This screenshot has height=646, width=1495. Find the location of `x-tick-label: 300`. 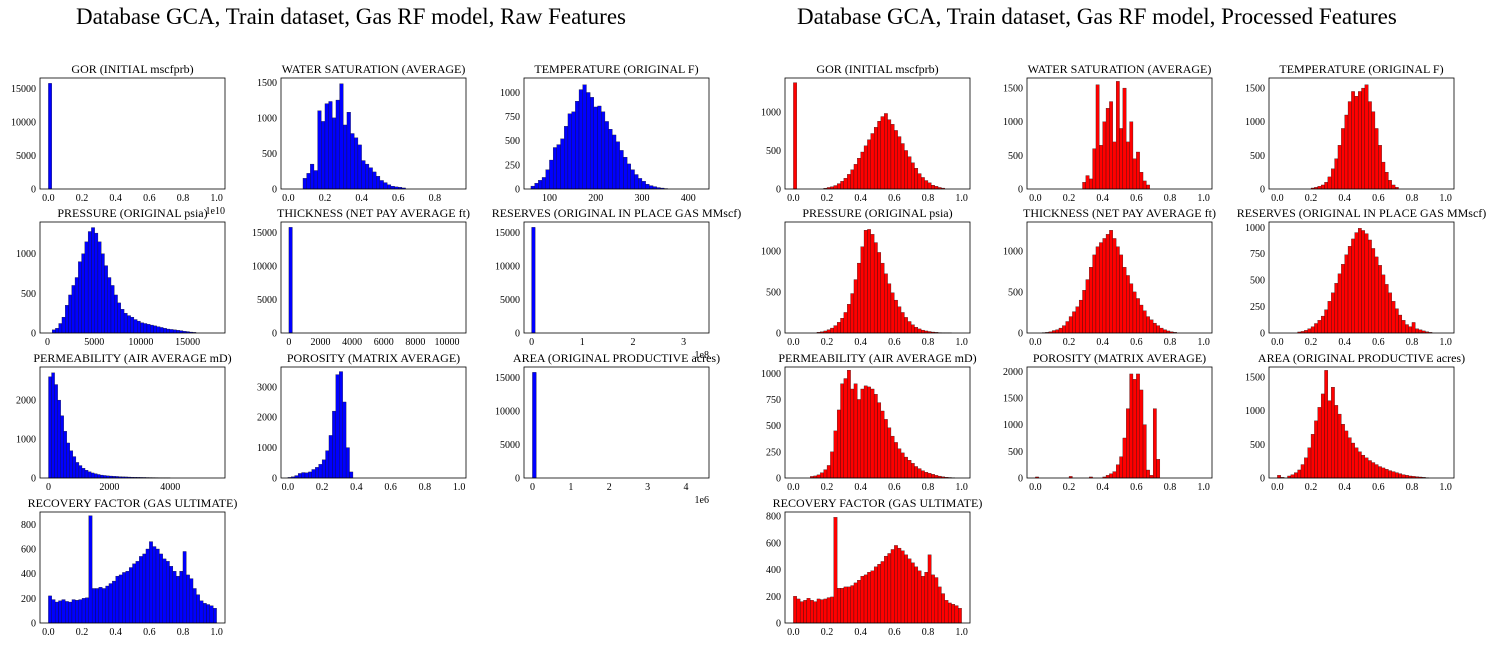

x-tick-label: 300 is located at coordinates (641, 198).